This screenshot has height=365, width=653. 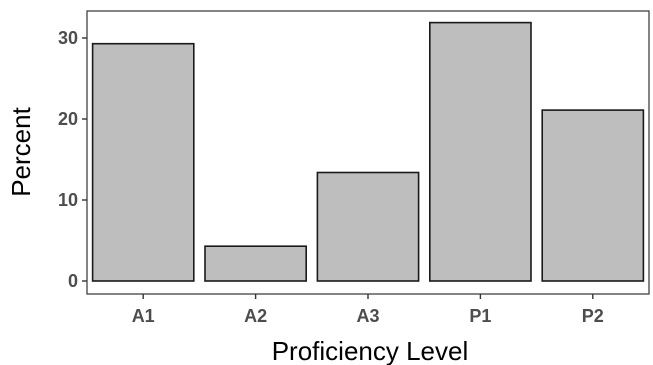 I want to click on x-tick-label: A1, so click(x=143, y=316).